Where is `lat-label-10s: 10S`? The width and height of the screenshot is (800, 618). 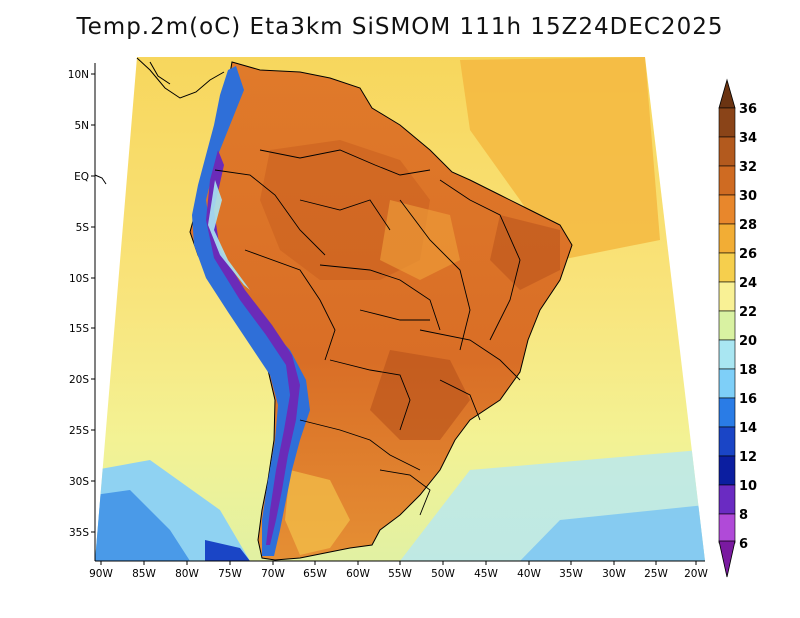
lat-label-10s: 10S is located at coordinates (79, 279).